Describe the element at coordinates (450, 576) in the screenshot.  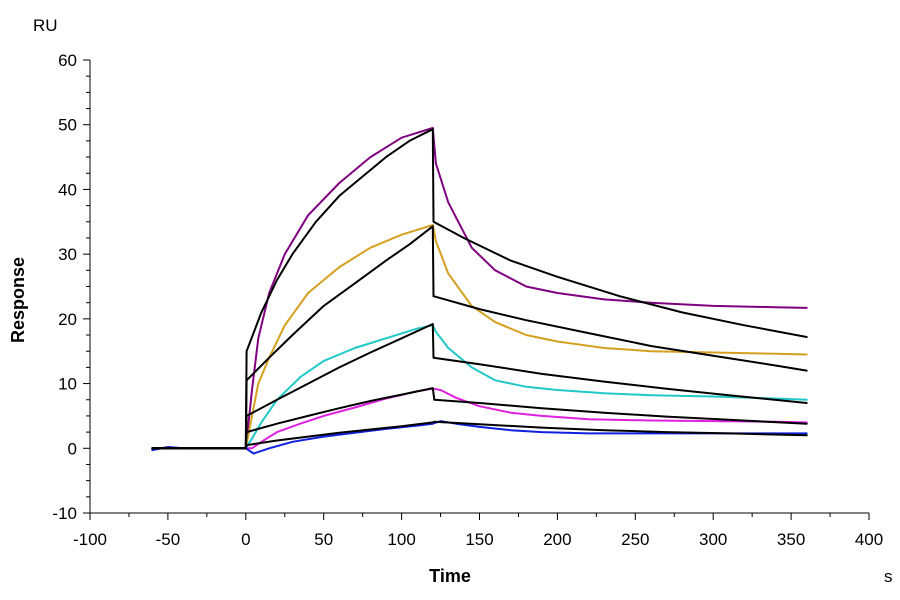
I see `x-axis-title: Time` at that location.